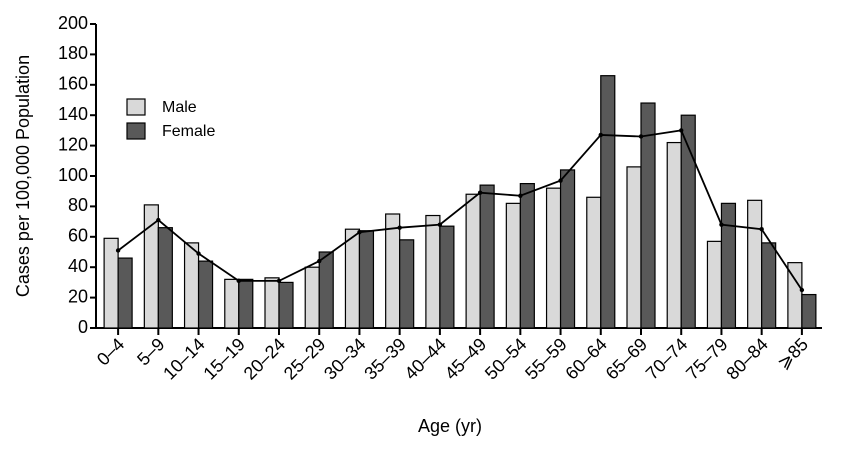 Image resolution: width=844 pixels, height=450 pixels. I want to click on x-tick-label: 60–64, so click(586, 359).